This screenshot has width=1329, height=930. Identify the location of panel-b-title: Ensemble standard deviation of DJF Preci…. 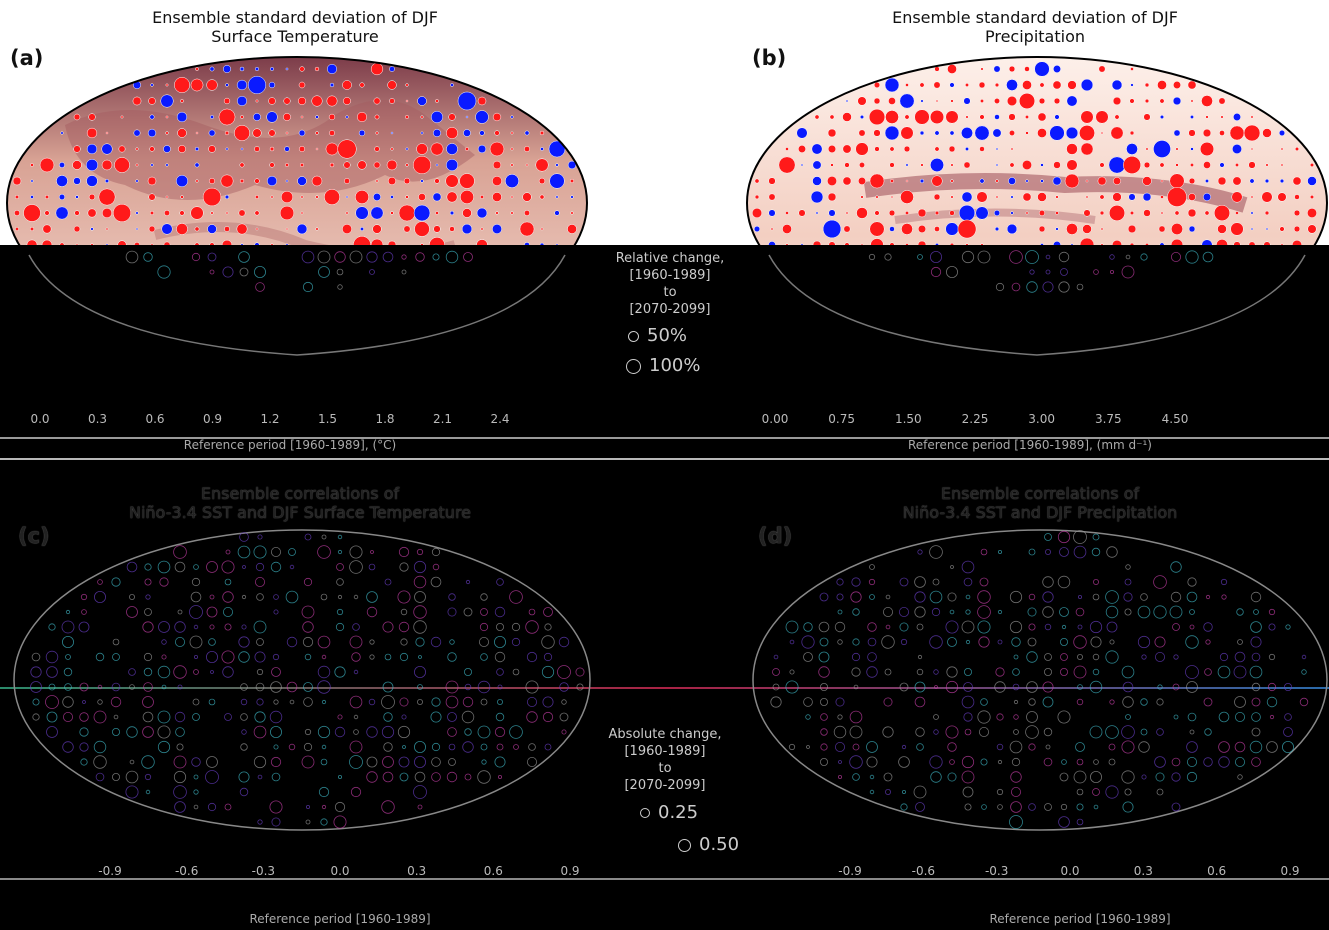
(1035, 27).